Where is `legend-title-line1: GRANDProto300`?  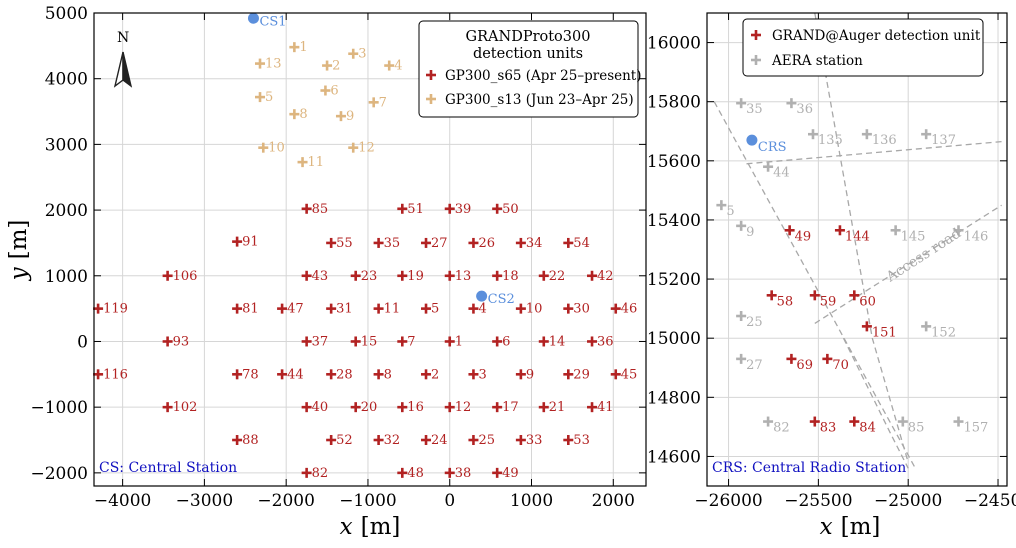 legend-title-line1: GRANDProto300 is located at coordinates (528, 37).